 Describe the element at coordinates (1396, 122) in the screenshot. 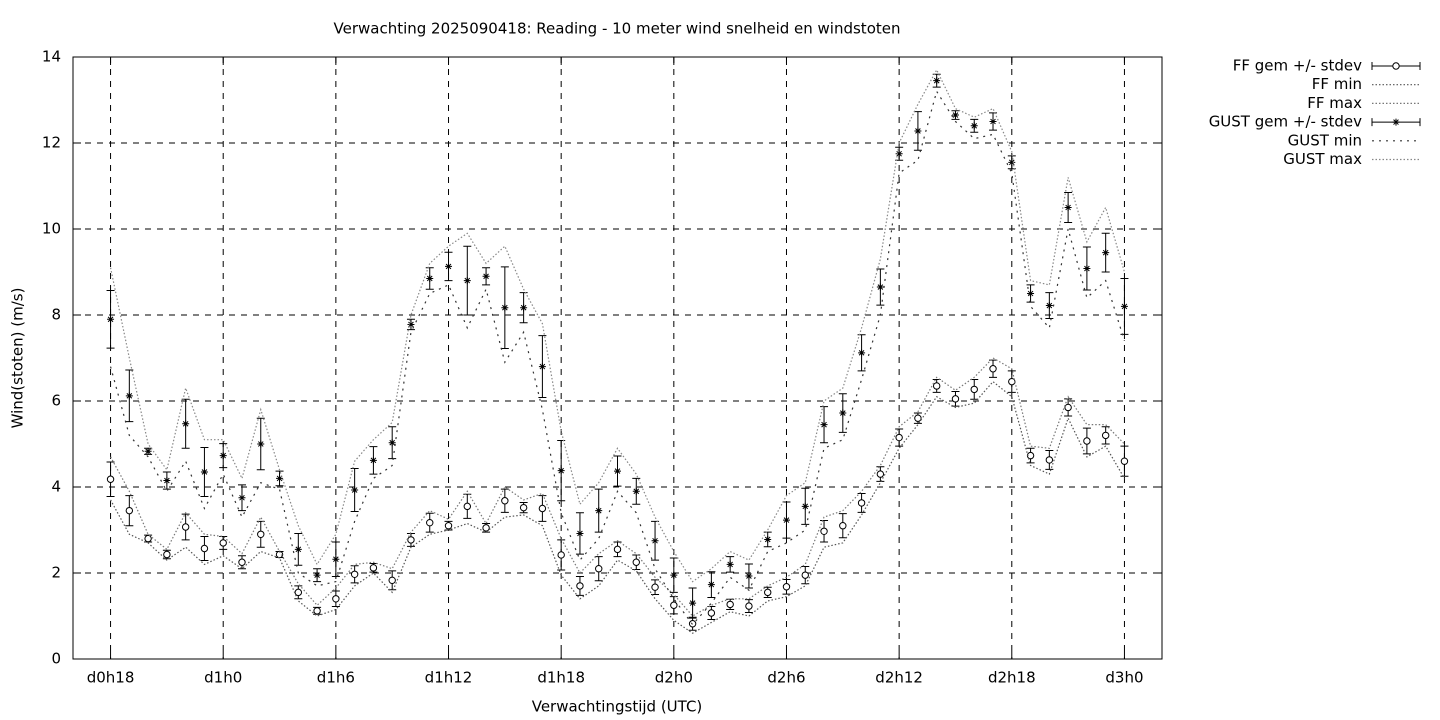

I see `legend-marker` at that location.